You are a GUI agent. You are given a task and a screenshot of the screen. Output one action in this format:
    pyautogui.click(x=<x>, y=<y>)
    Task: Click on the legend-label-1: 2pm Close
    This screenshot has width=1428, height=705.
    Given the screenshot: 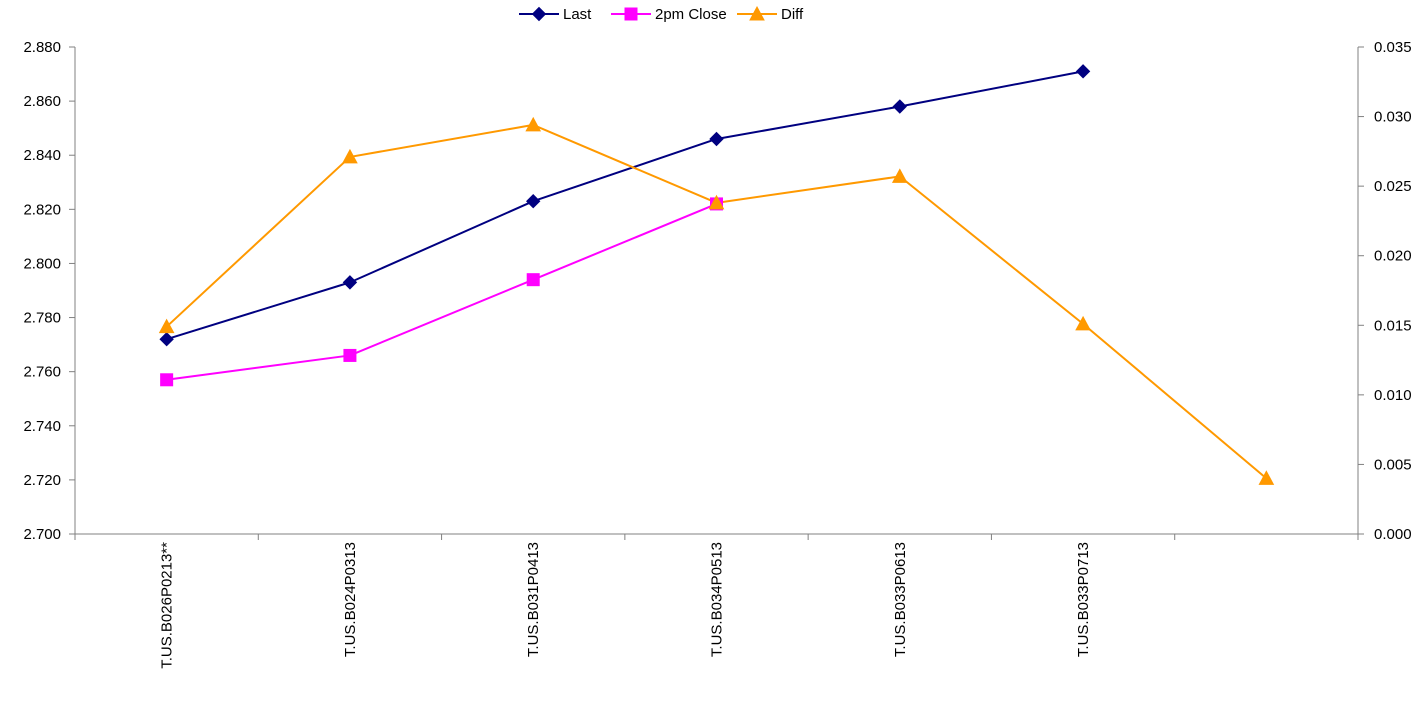 What is the action you would take?
    pyautogui.click(x=691, y=14)
    